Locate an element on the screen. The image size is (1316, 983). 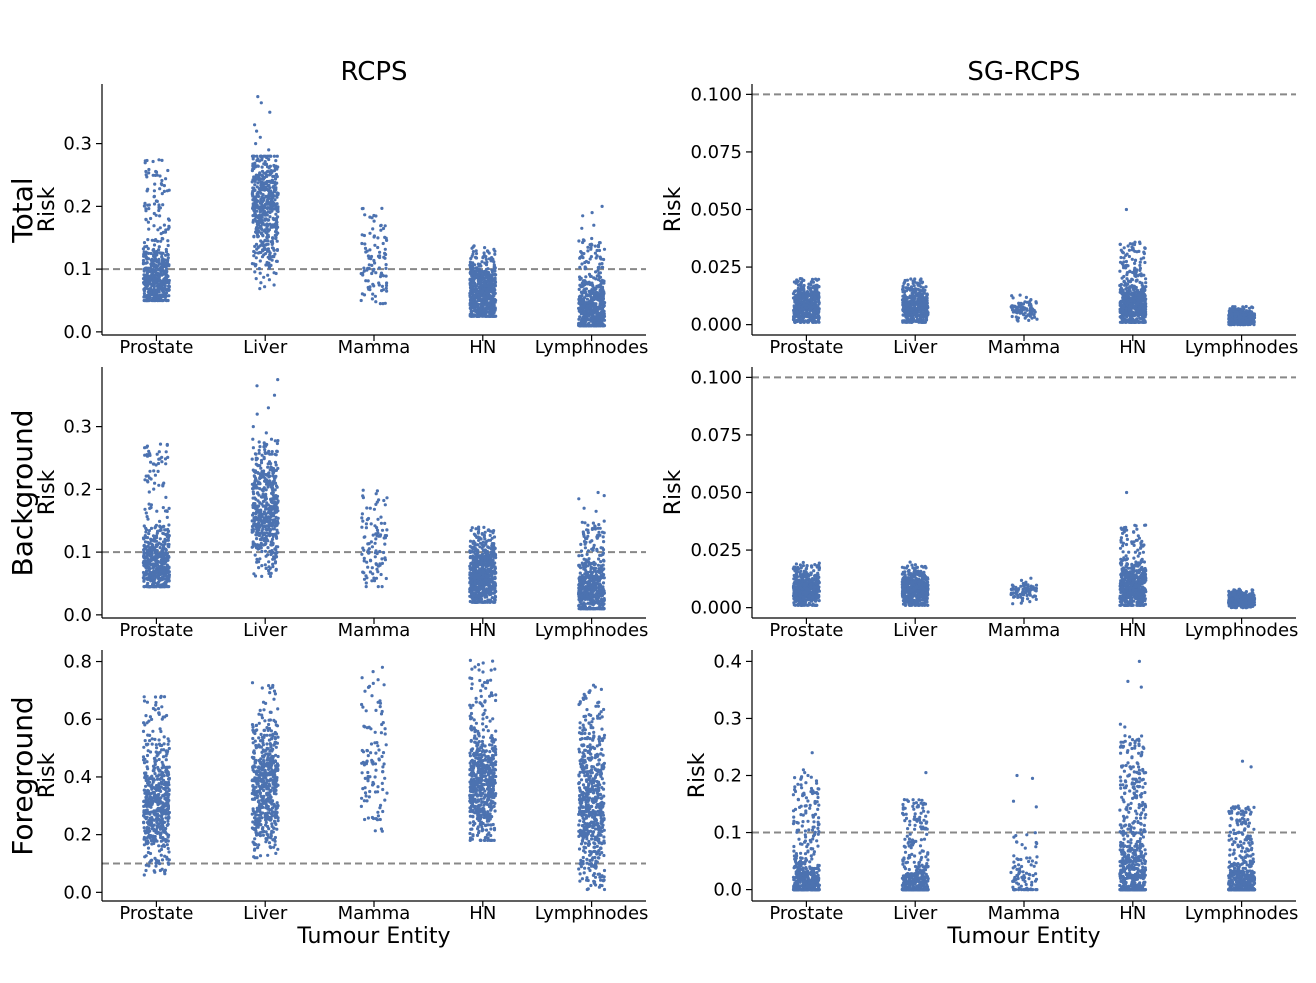
x-axis-label-sg-rcps: Tumour Entity is located at coordinates (1023, 936).